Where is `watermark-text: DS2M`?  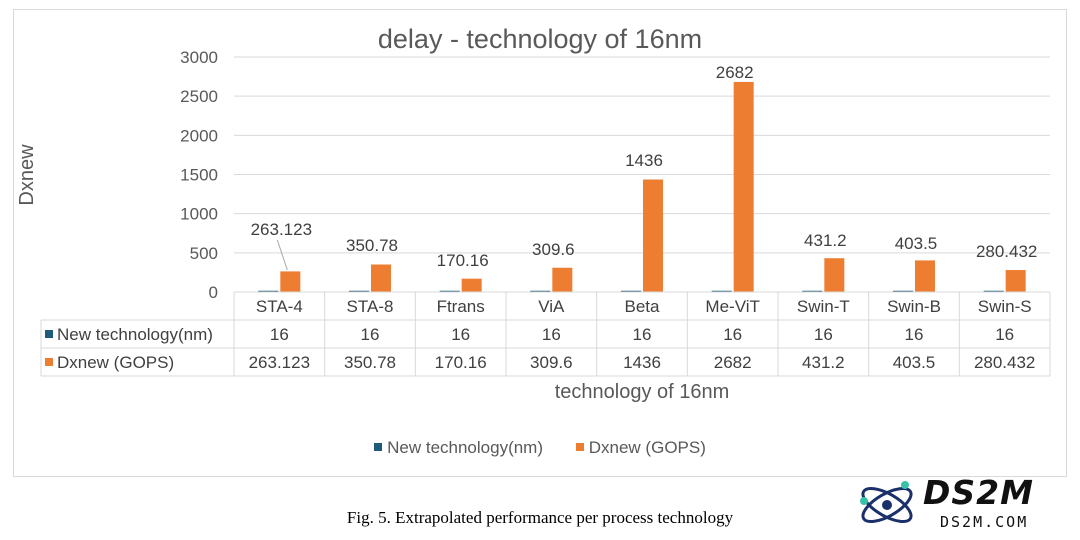
watermark-text: DS2M is located at coordinates (978, 492).